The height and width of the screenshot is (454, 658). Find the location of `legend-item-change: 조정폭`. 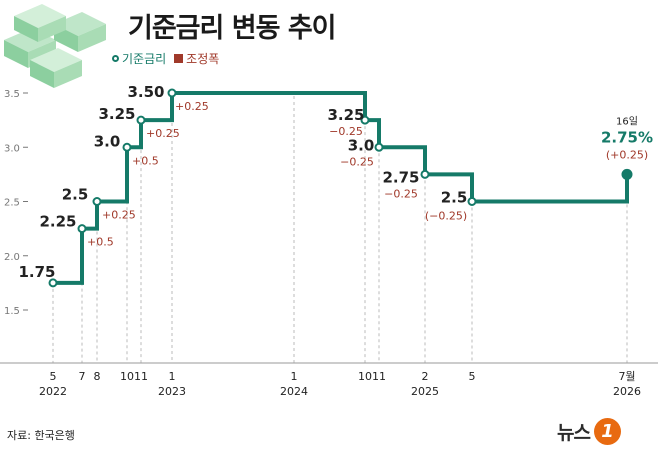

legend-item-change: 조정폭 is located at coordinates (196, 58).